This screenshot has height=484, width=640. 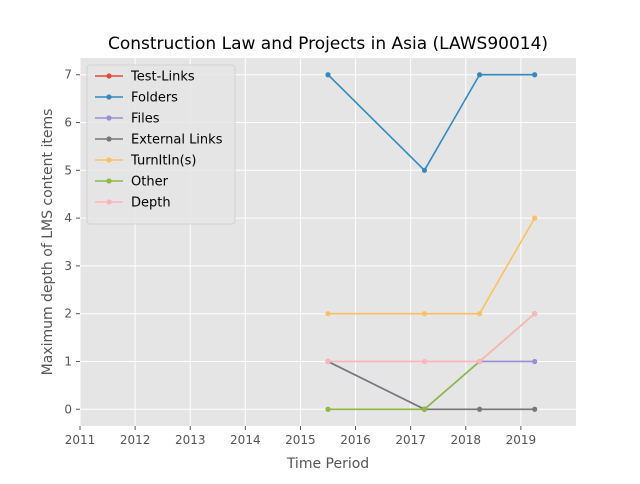 I want to click on legend-marker-turnitin-s, so click(x=109, y=160).